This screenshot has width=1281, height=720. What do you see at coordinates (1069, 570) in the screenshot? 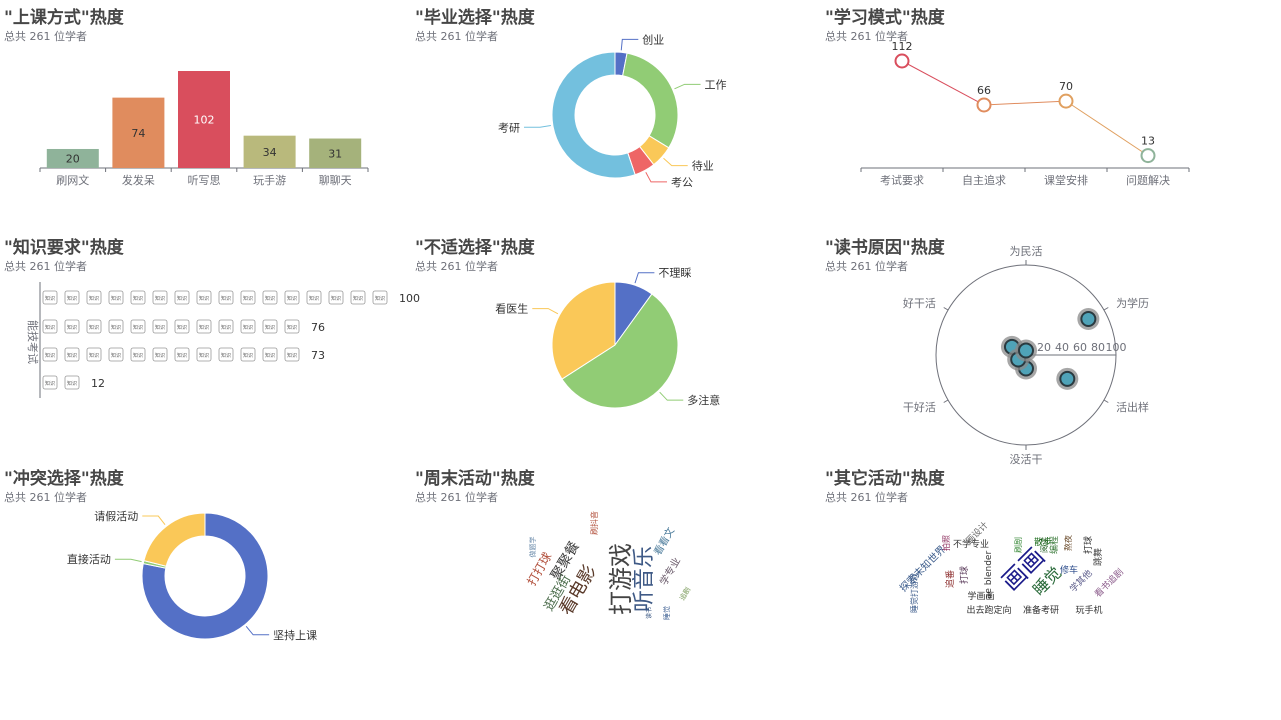
I see `word-cloud-word: 修车` at bounding box center [1069, 570].